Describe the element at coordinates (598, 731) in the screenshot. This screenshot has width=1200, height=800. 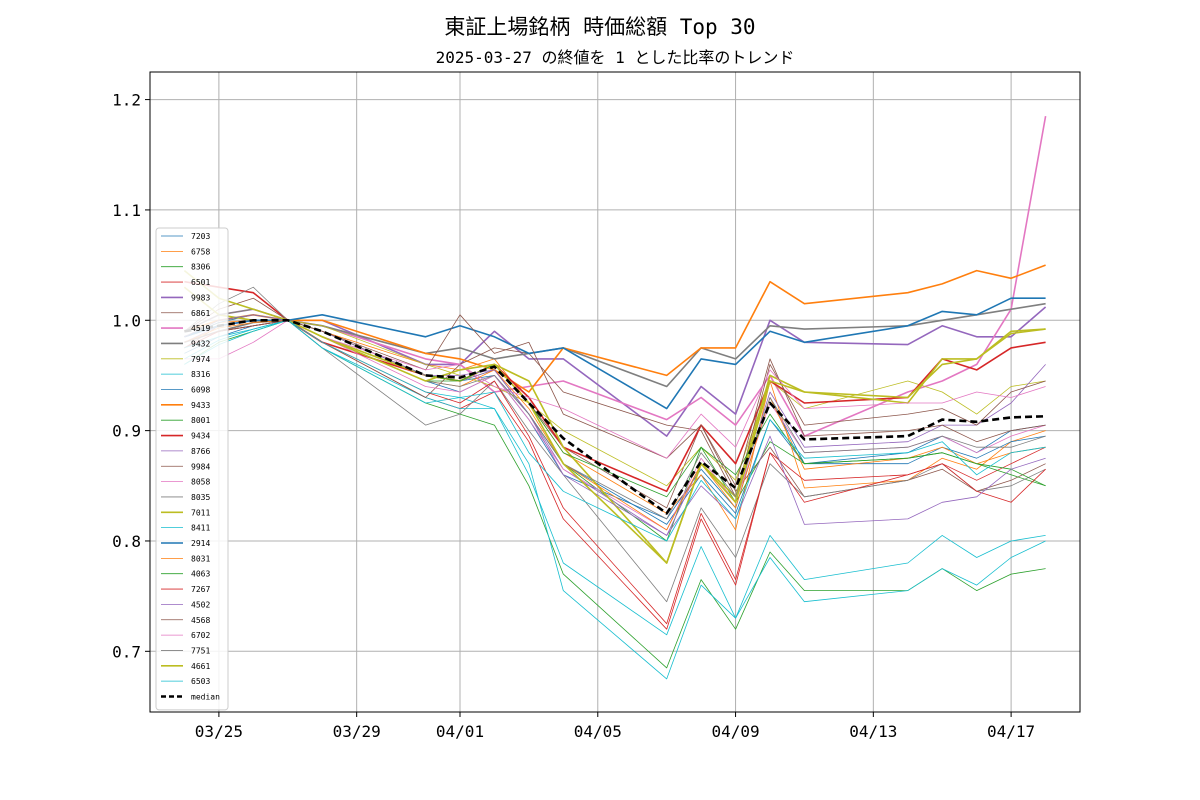
I see `x-tick-label: 04/05` at that location.